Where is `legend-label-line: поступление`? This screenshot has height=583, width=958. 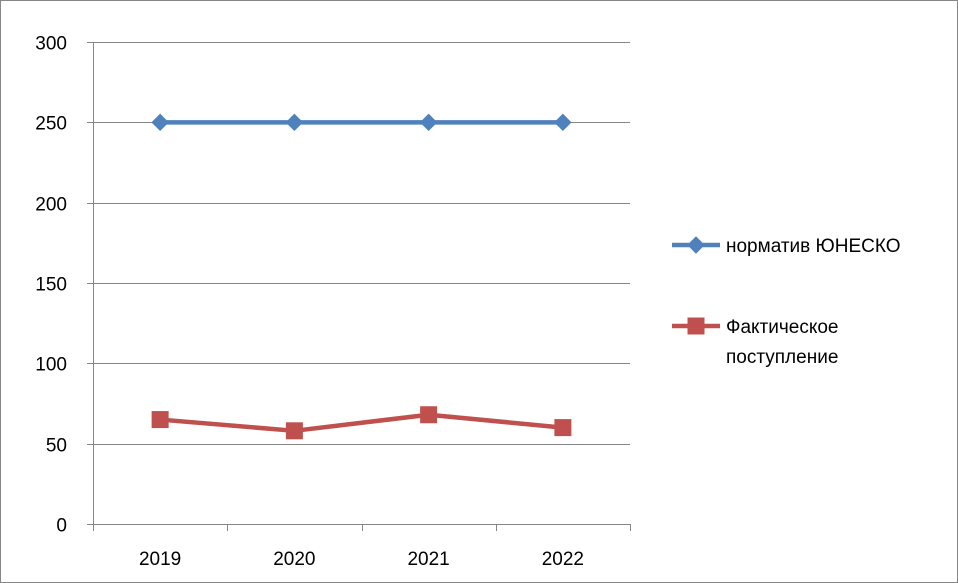
legend-label-line: поступление is located at coordinates (782, 357).